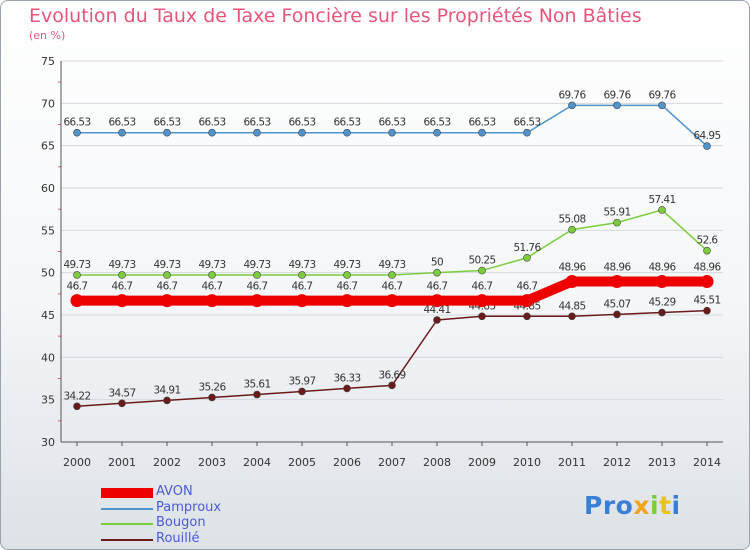 This screenshot has width=750, height=550. What do you see at coordinates (391, 375) in the screenshot?
I see `data-label: 36.69` at bounding box center [391, 375].